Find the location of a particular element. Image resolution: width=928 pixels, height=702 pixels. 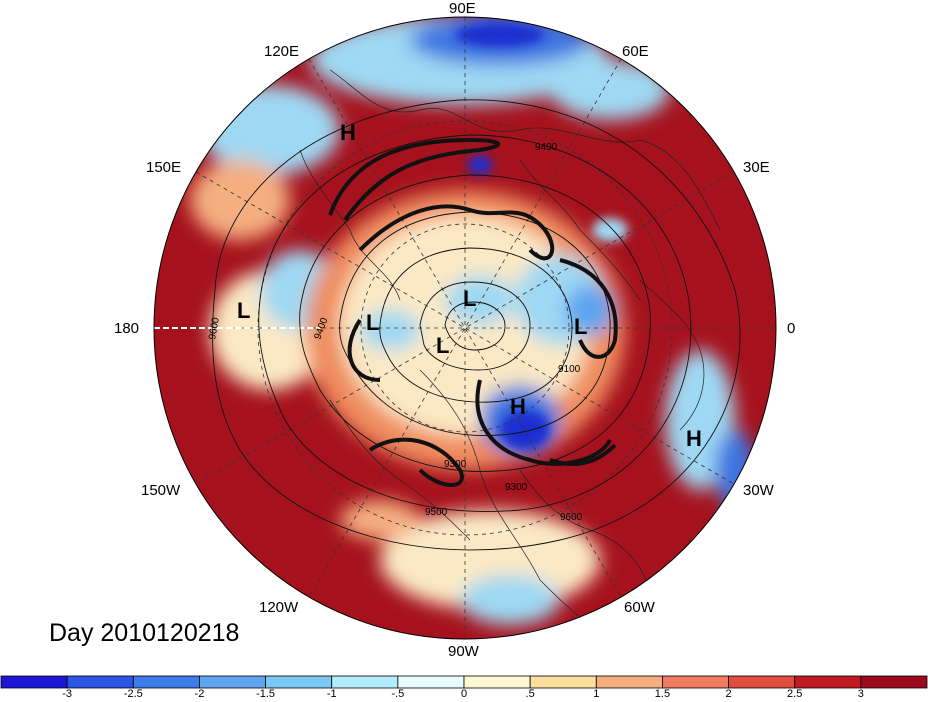

colorbar is located at coordinates (464, 682).